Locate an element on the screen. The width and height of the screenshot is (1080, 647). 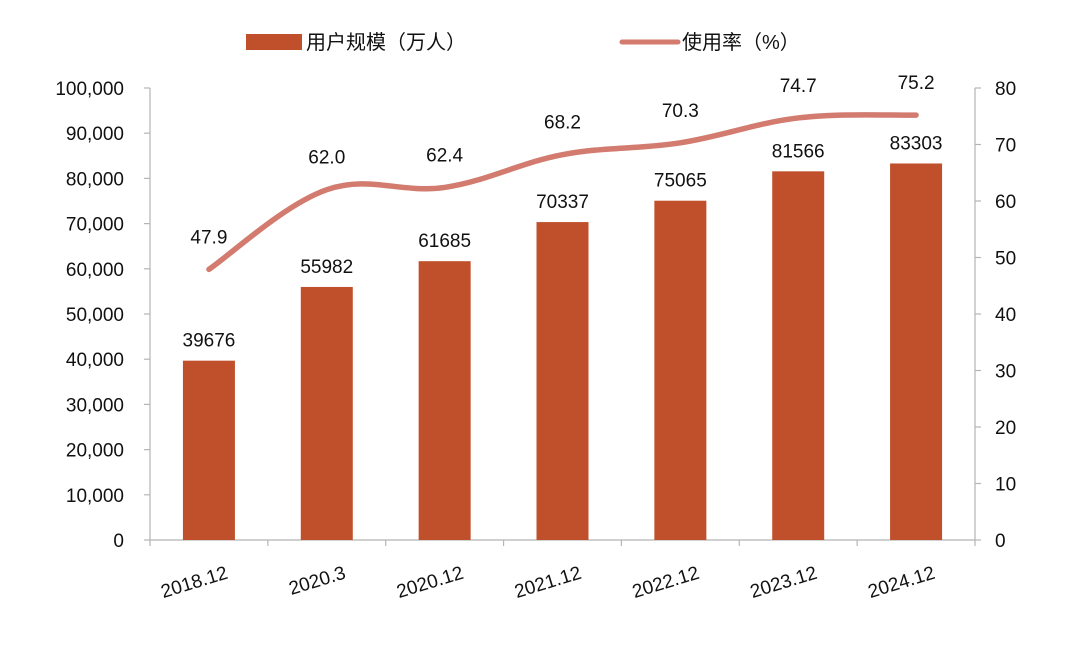
line-value-label: 62.4 is located at coordinates (444, 155).